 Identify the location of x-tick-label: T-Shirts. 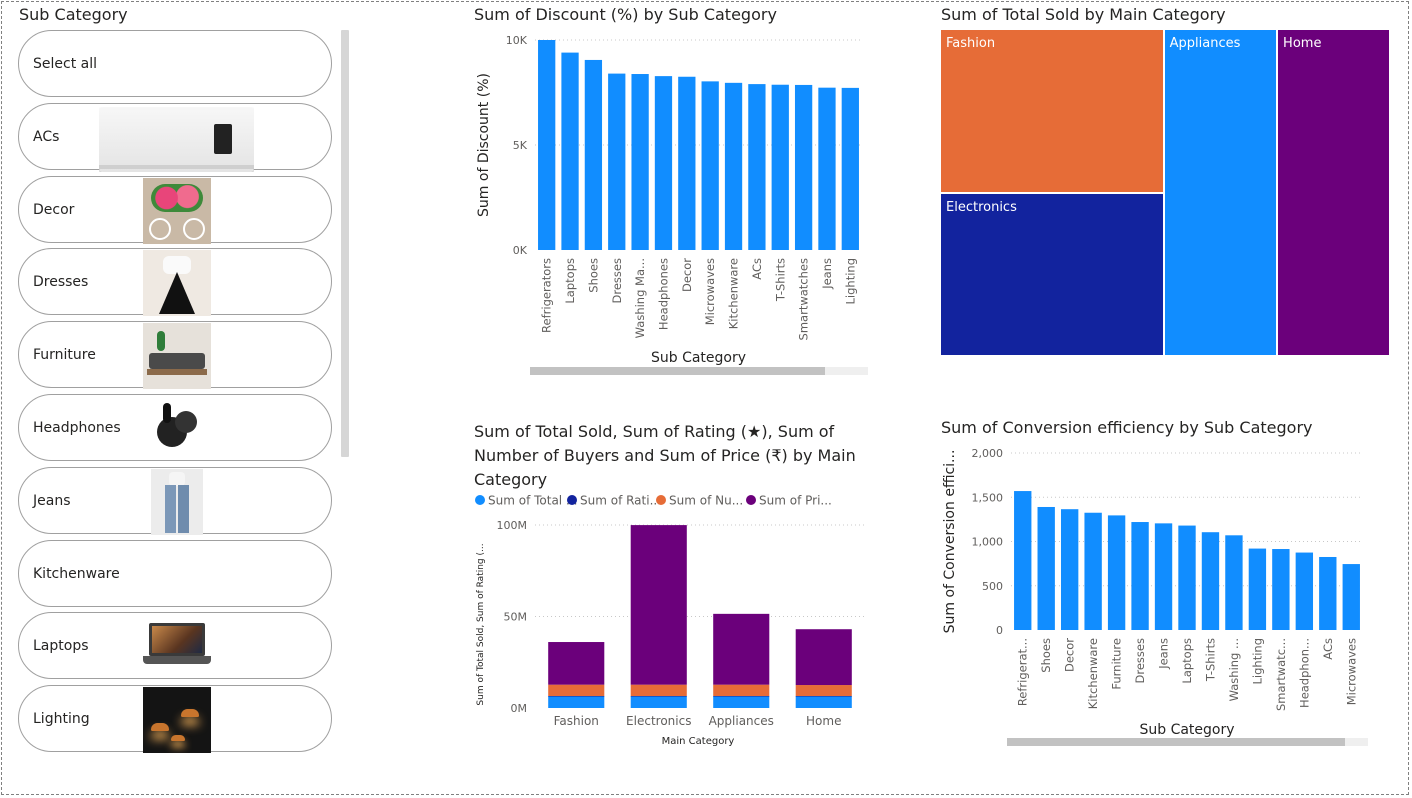
(780, 280).